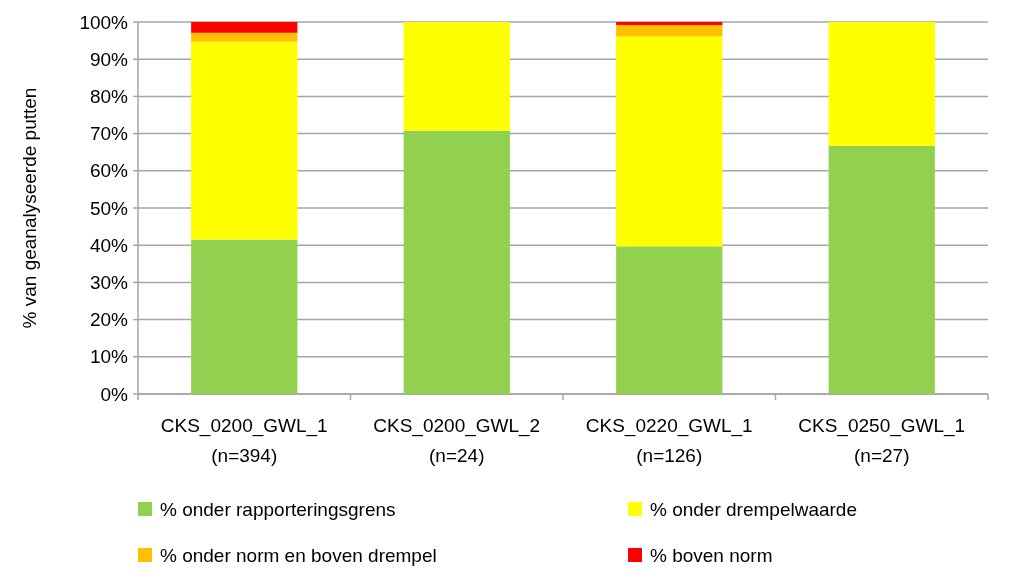  Describe the element at coordinates (754, 509) in the screenshot. I see `legend-label: % onder drempelwaarde` at that location.